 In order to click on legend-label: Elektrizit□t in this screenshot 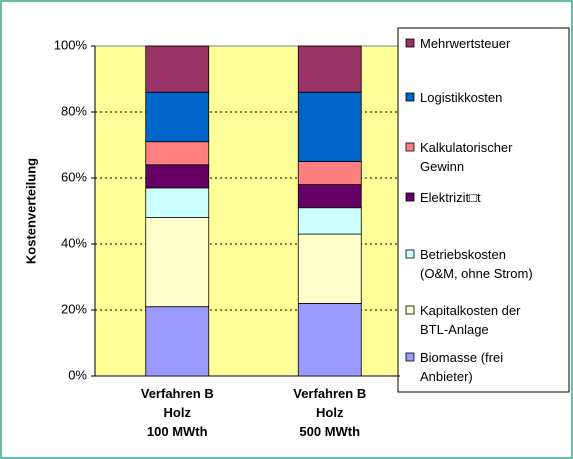, I will do `click(450, 197)`.